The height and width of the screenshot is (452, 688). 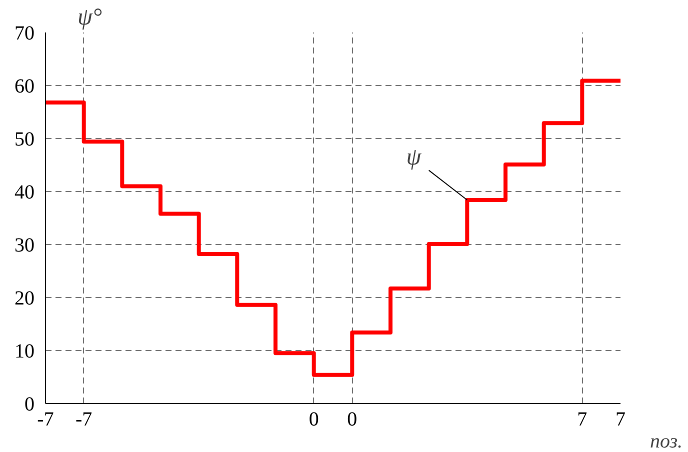 I want to click on y-tick-label: 60, so click(x=24, y=87).